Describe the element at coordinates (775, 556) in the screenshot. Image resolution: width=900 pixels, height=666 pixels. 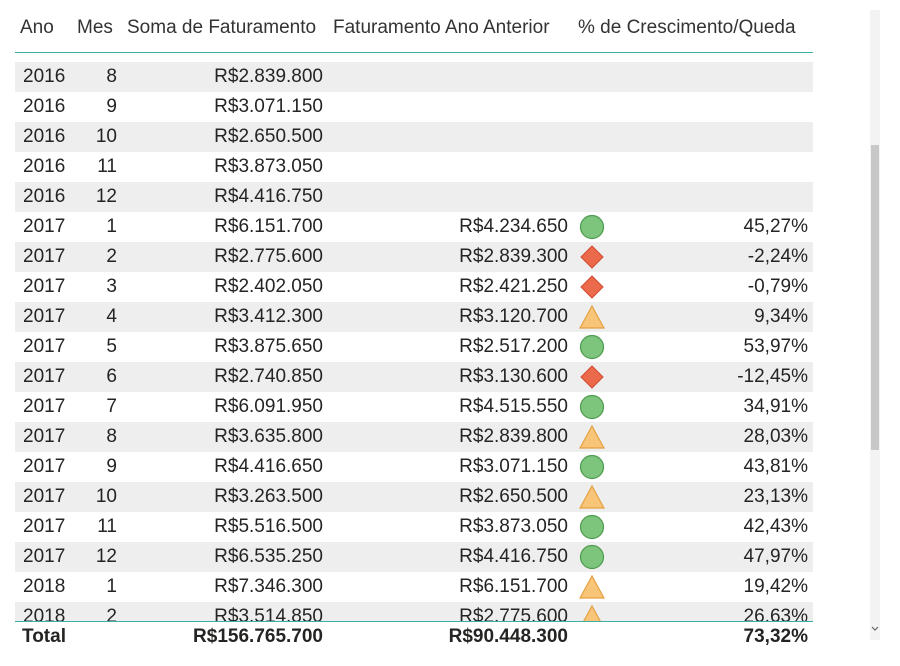
I see `cell: 47,97%` at that location.